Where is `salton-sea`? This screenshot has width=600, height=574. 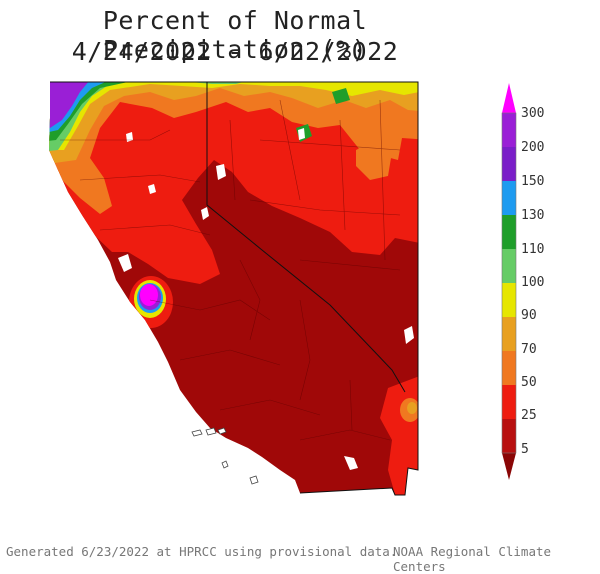
salton-sea is located at coordinates (351, 463).